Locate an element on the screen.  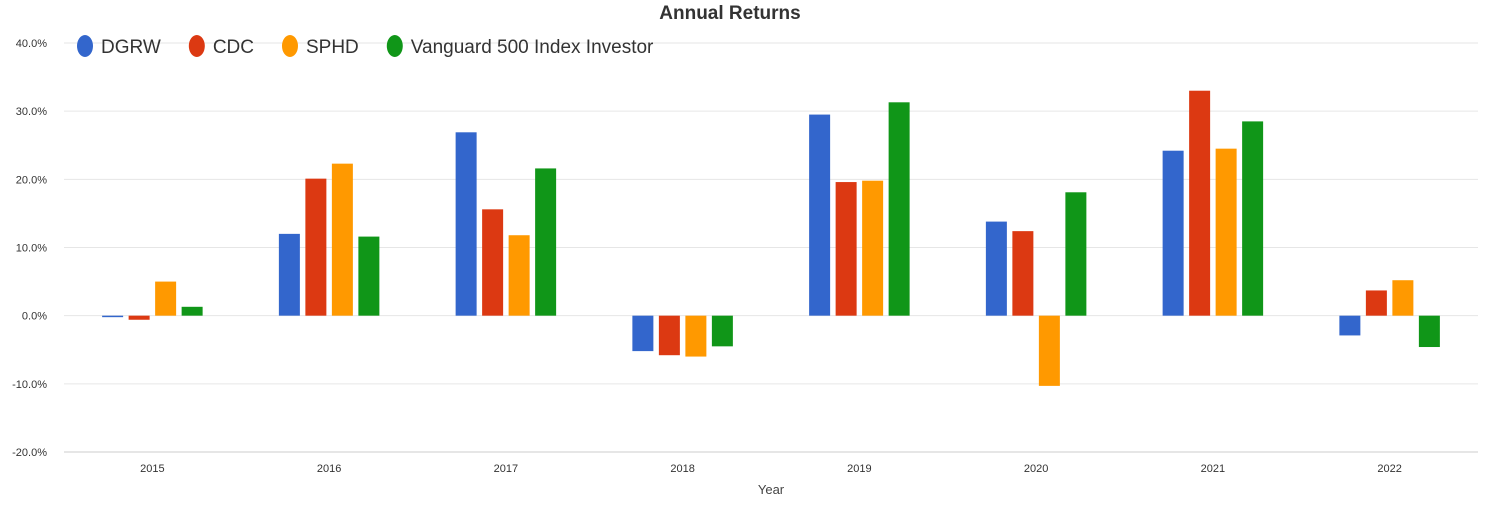
bar-dgrw-2022 is located at coordinates (1350, 325).